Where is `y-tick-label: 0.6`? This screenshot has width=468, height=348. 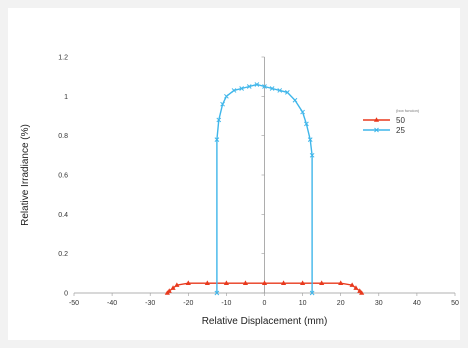 y-tick-label: 0.6 is located at coordinates (63, 176).